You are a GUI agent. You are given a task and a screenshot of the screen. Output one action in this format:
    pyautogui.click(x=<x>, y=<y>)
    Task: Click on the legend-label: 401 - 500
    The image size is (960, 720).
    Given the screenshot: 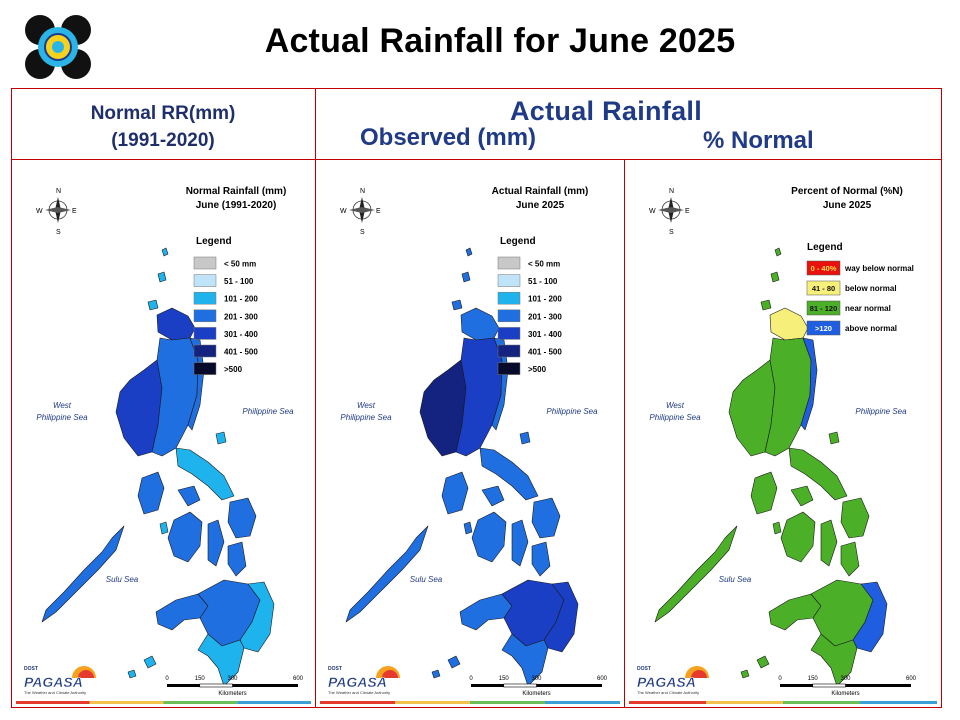 What is the action you would take?
    pyautogui.click(x=241, y=352)
    